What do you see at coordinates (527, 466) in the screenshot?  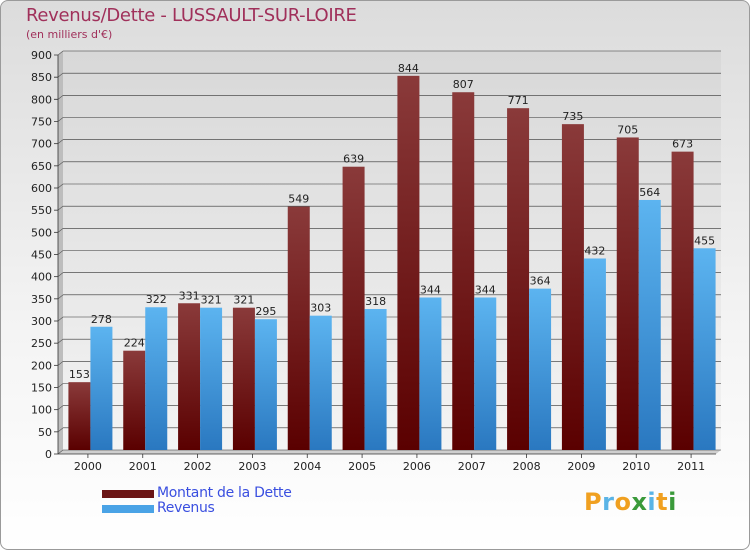 I see `x-tick-label: 2008` at bounding box center [527, 466].